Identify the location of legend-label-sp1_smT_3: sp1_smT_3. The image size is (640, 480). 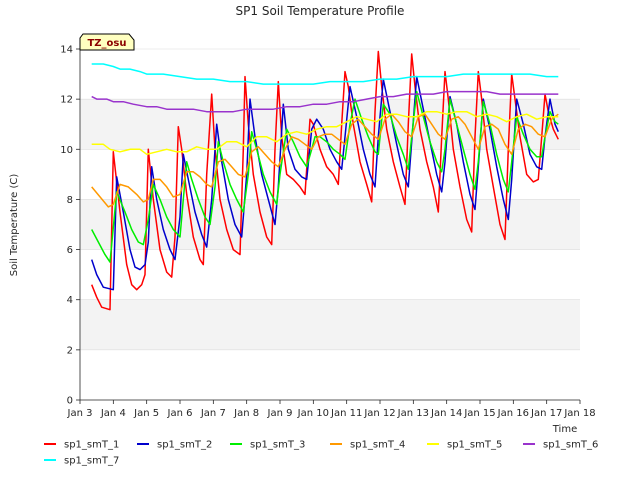
(277, 445).